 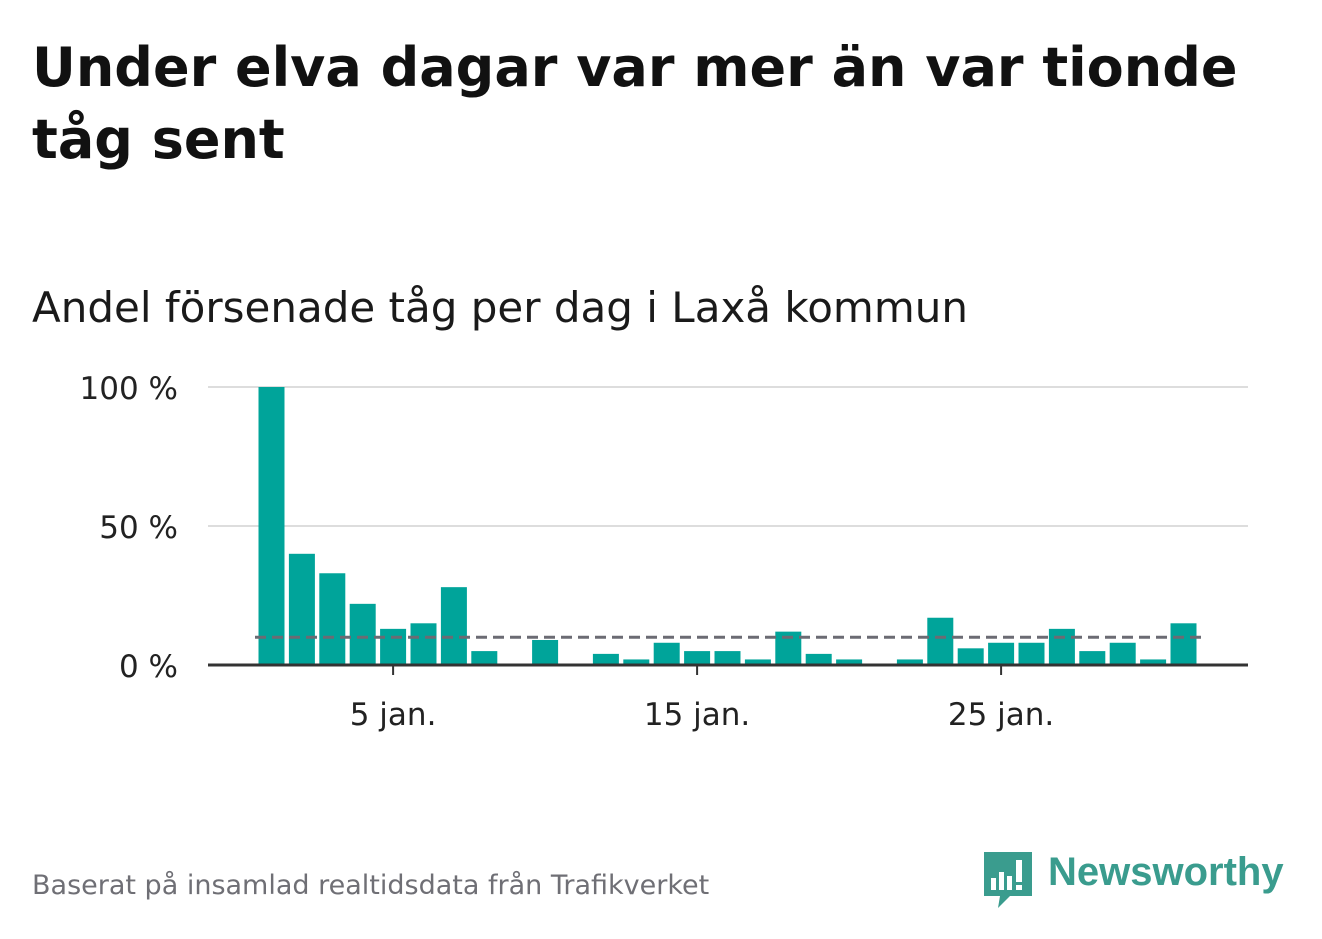 What do you see at coordinates (138, 528) in the screenshot?
I see `y-tick-label: 50 %` at bounding box center [138, 528].